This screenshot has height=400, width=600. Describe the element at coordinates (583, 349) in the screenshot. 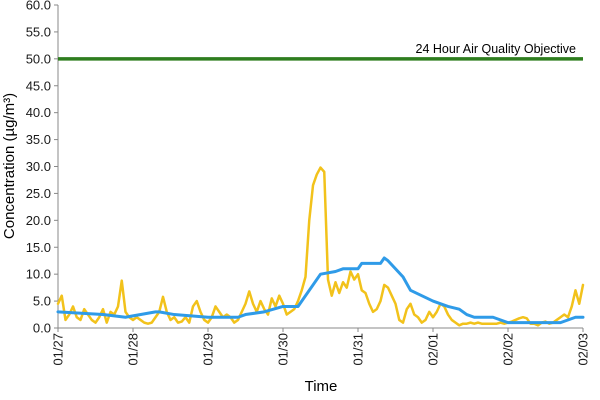

I see `x-tick-label: 02/03` at that location.